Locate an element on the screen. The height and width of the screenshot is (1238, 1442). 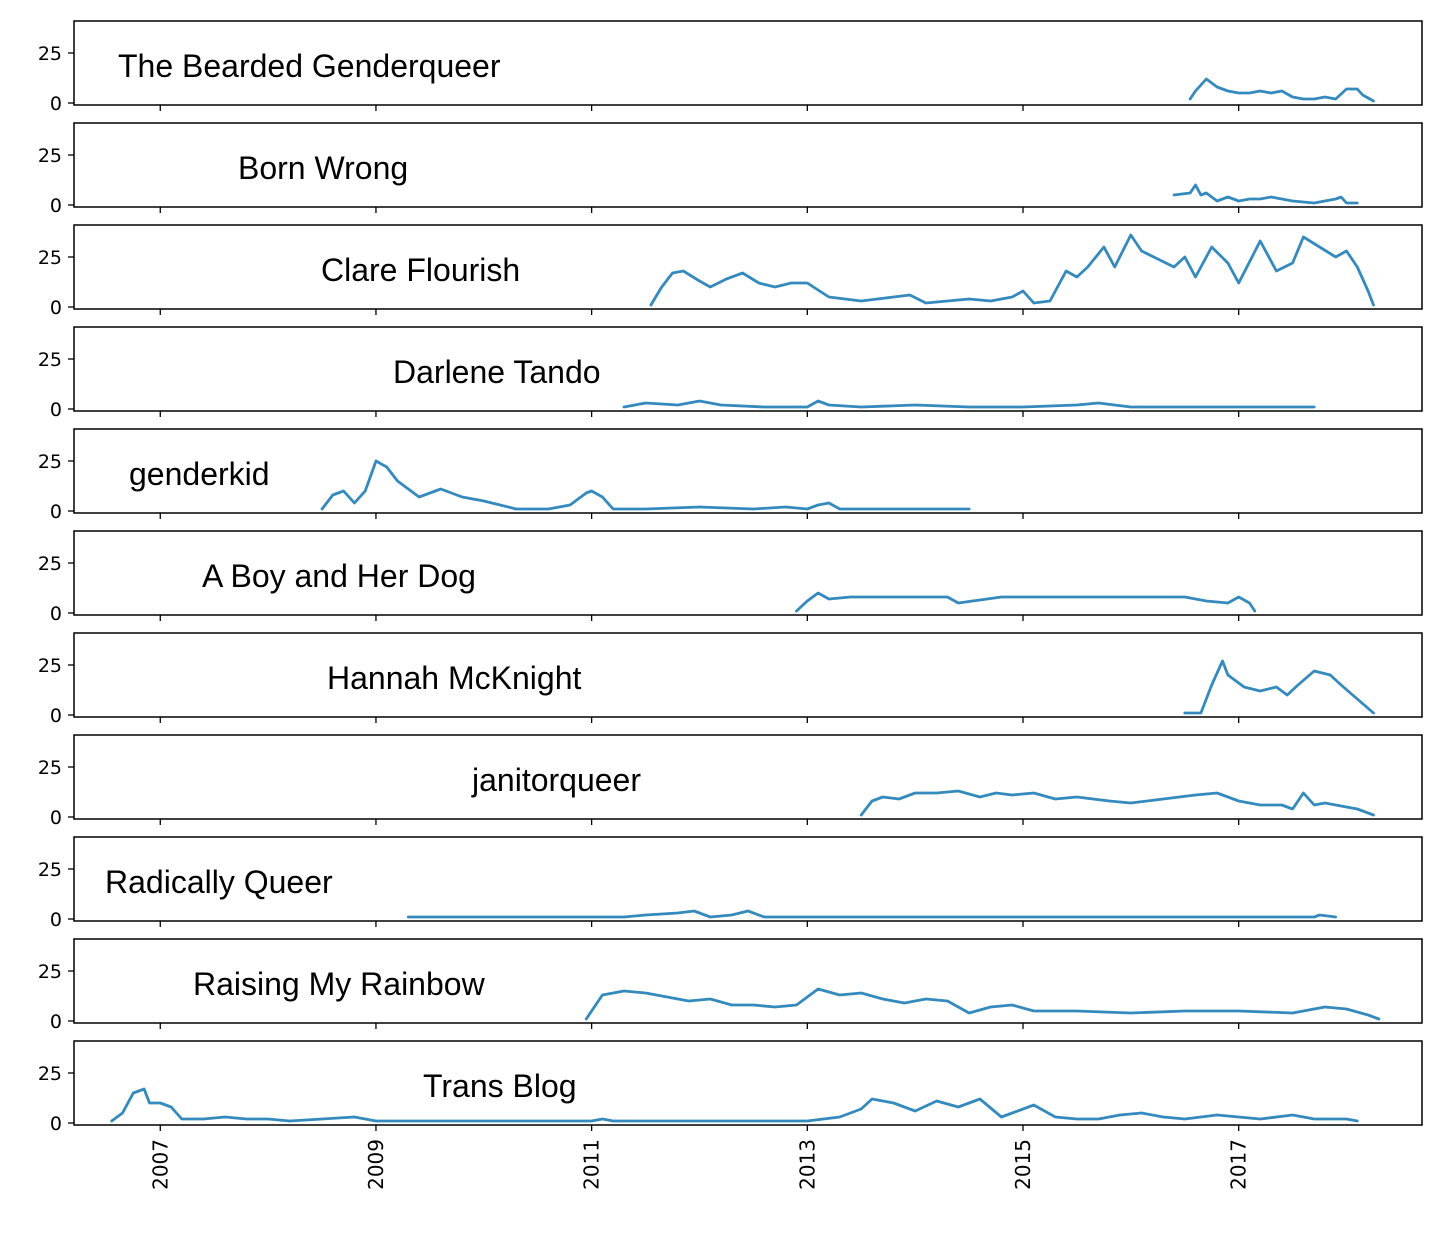
panel-title: Clare Flourish is located at coordinates (420, 270).